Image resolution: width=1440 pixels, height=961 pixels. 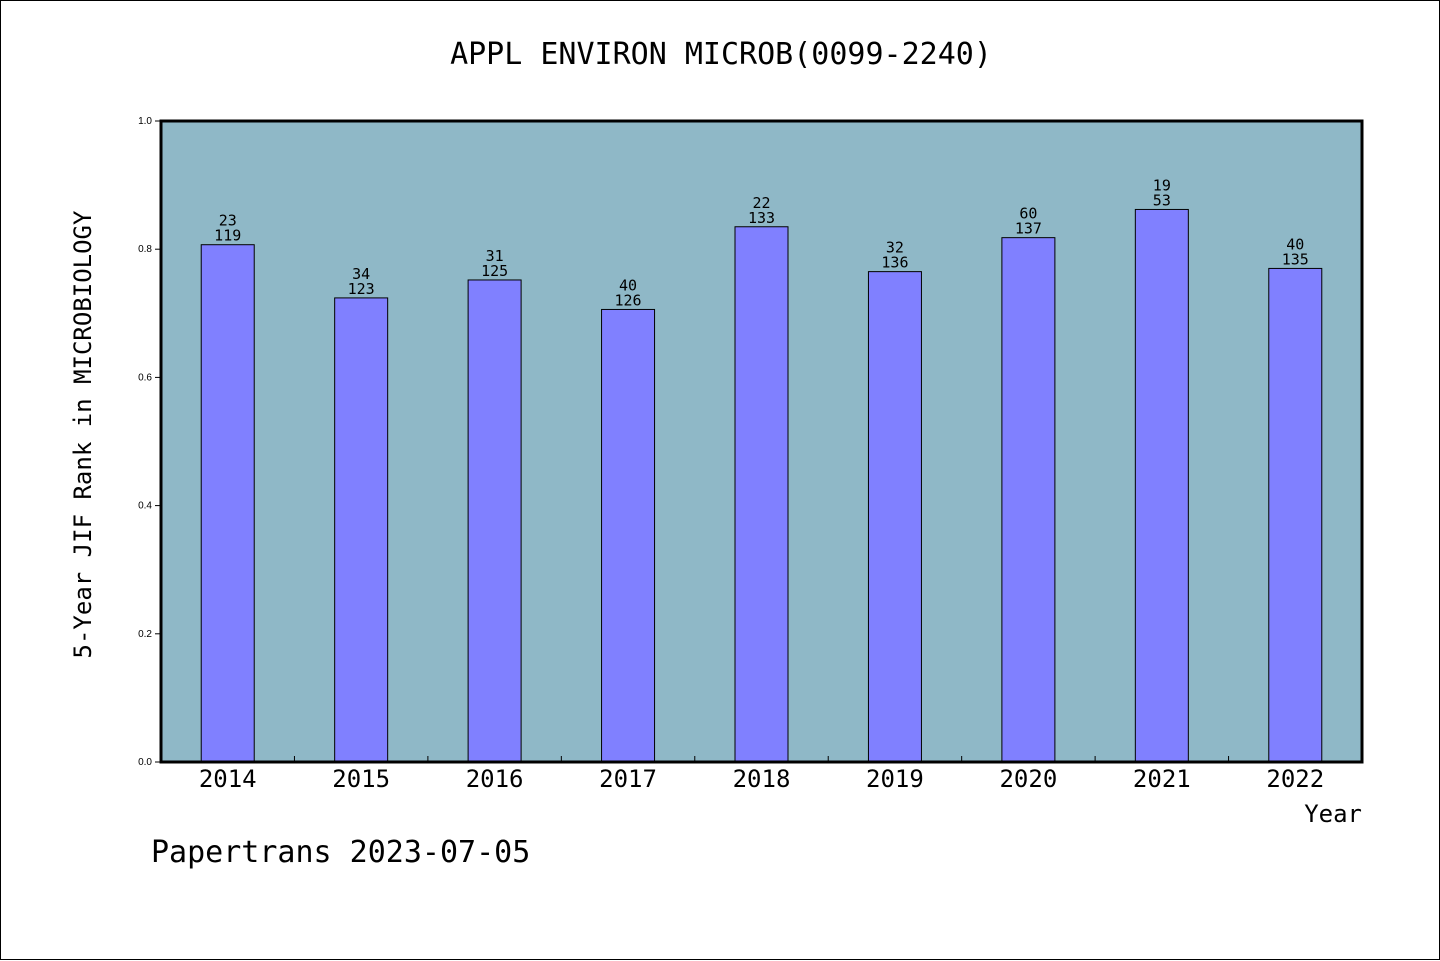 What do you see at coordinates (495, 779) in the screenshot?
I see `x-tick-label-2016: 2016` at bounding box center [495, 779].